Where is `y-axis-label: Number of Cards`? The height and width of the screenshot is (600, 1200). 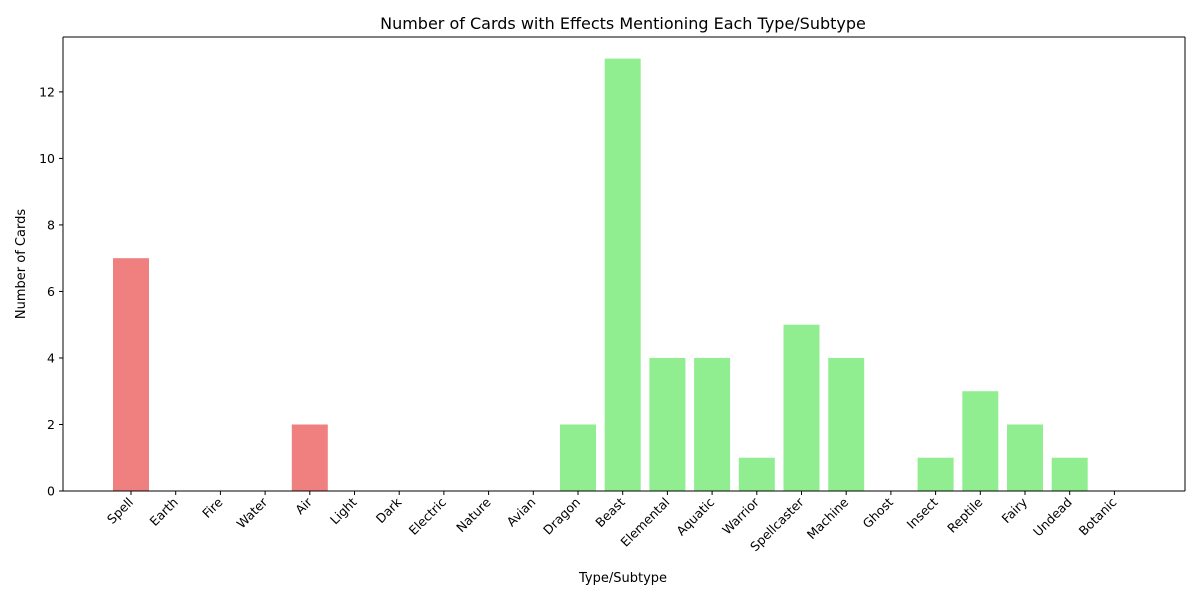
y-axis-label: Number of Cards is located at coordinates (21, 264).